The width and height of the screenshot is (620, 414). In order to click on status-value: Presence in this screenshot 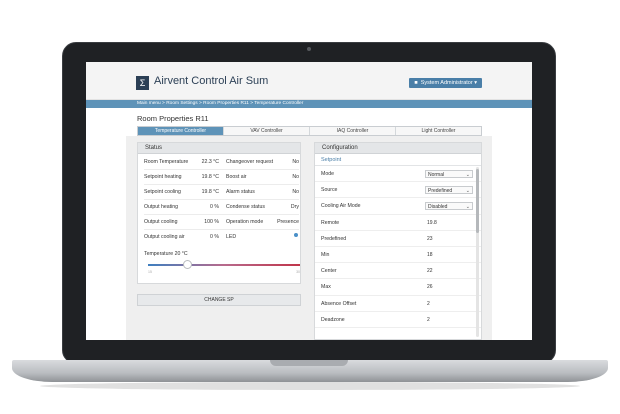, I will do `click(288, 222)`.